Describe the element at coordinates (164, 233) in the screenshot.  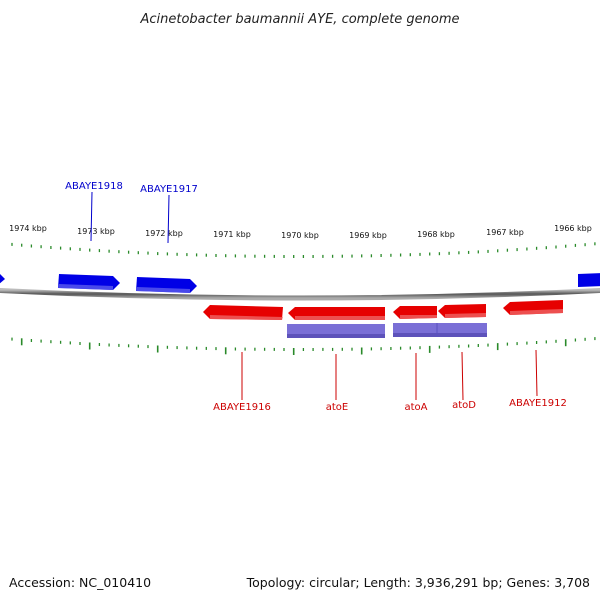
I see `scale-label-1972: 1972 kbp` at that location.